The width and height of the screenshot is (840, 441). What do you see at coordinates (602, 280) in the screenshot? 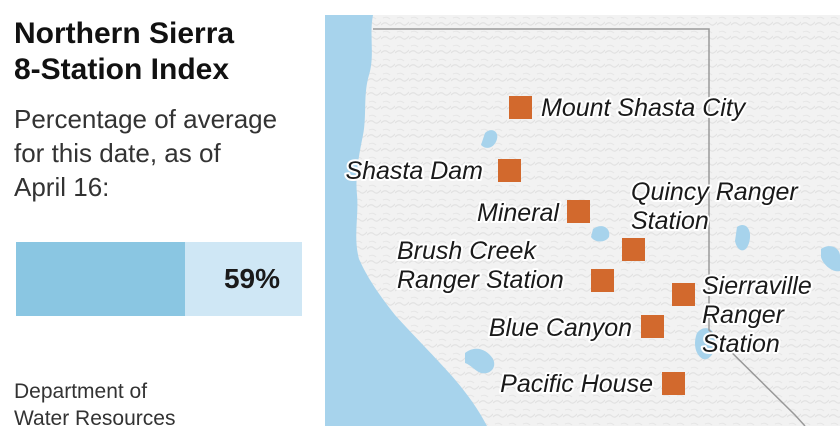
I see `station-marker-brush-creek` at bounding box center [602, 280].